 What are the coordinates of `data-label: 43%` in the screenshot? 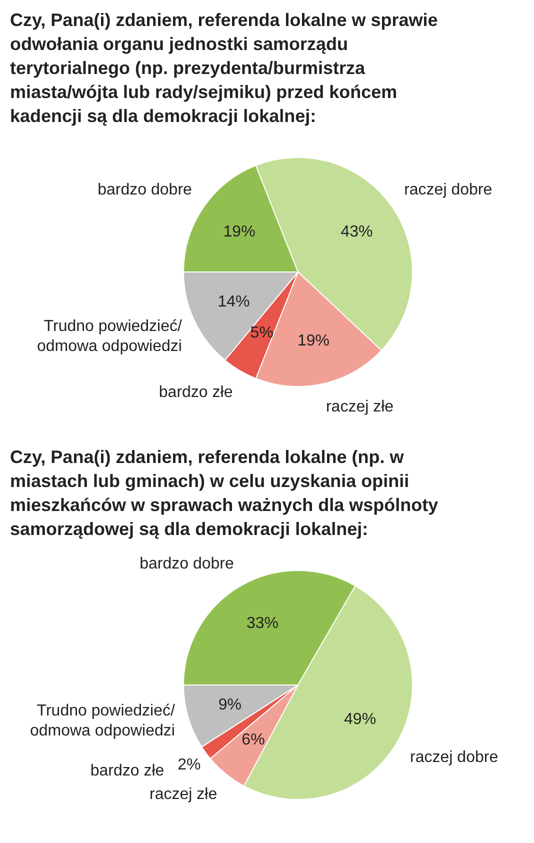 It's located at (356, 232).